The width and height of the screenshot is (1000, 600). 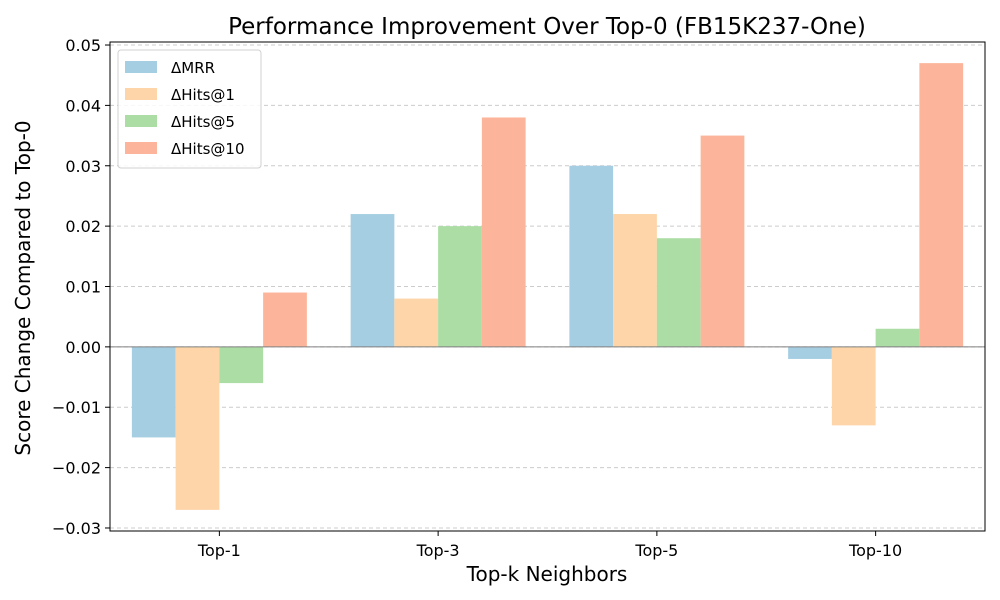 I want to click on x-axis-ticks: Top-1 Top-3 Top-5 Top-10, so click(x=549, y=545).